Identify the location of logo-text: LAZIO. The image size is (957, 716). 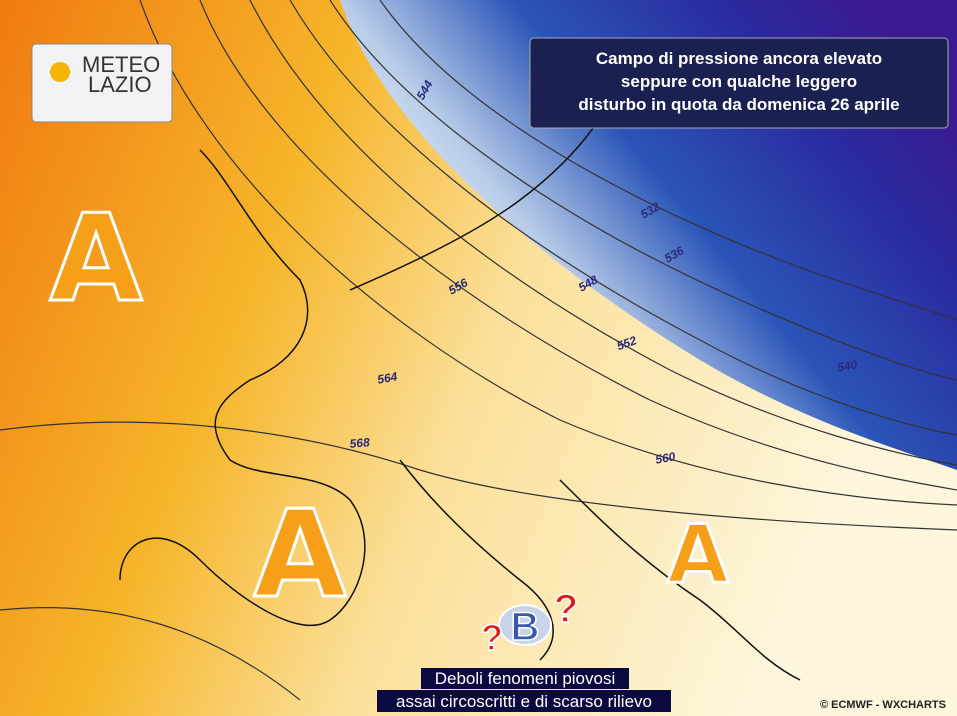
(120, 84).